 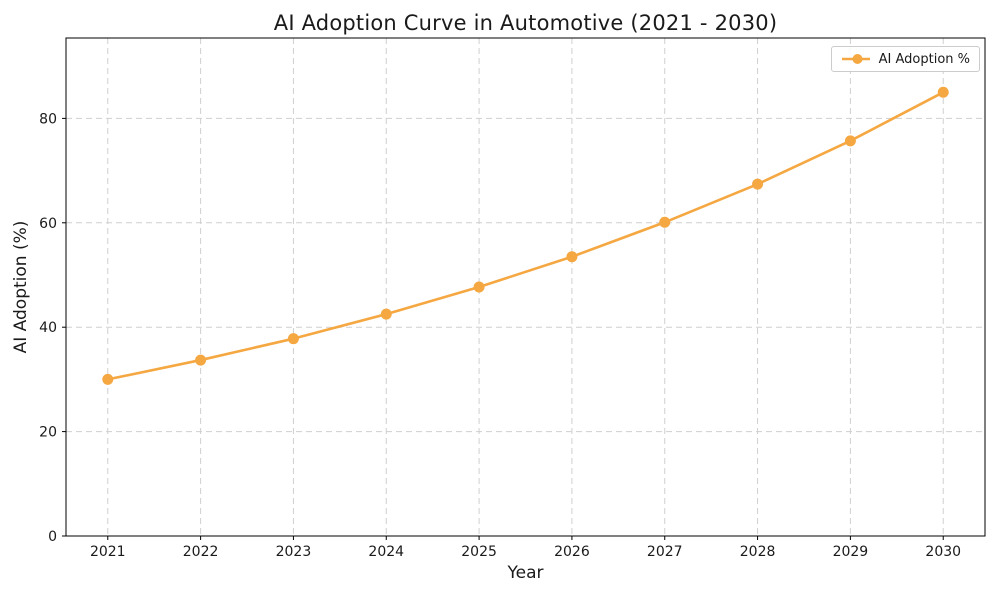 What do you see at coordinates (48, 328) in the screenshot?
I see `y-tick-label: 40` at bounding box center [48, 328].